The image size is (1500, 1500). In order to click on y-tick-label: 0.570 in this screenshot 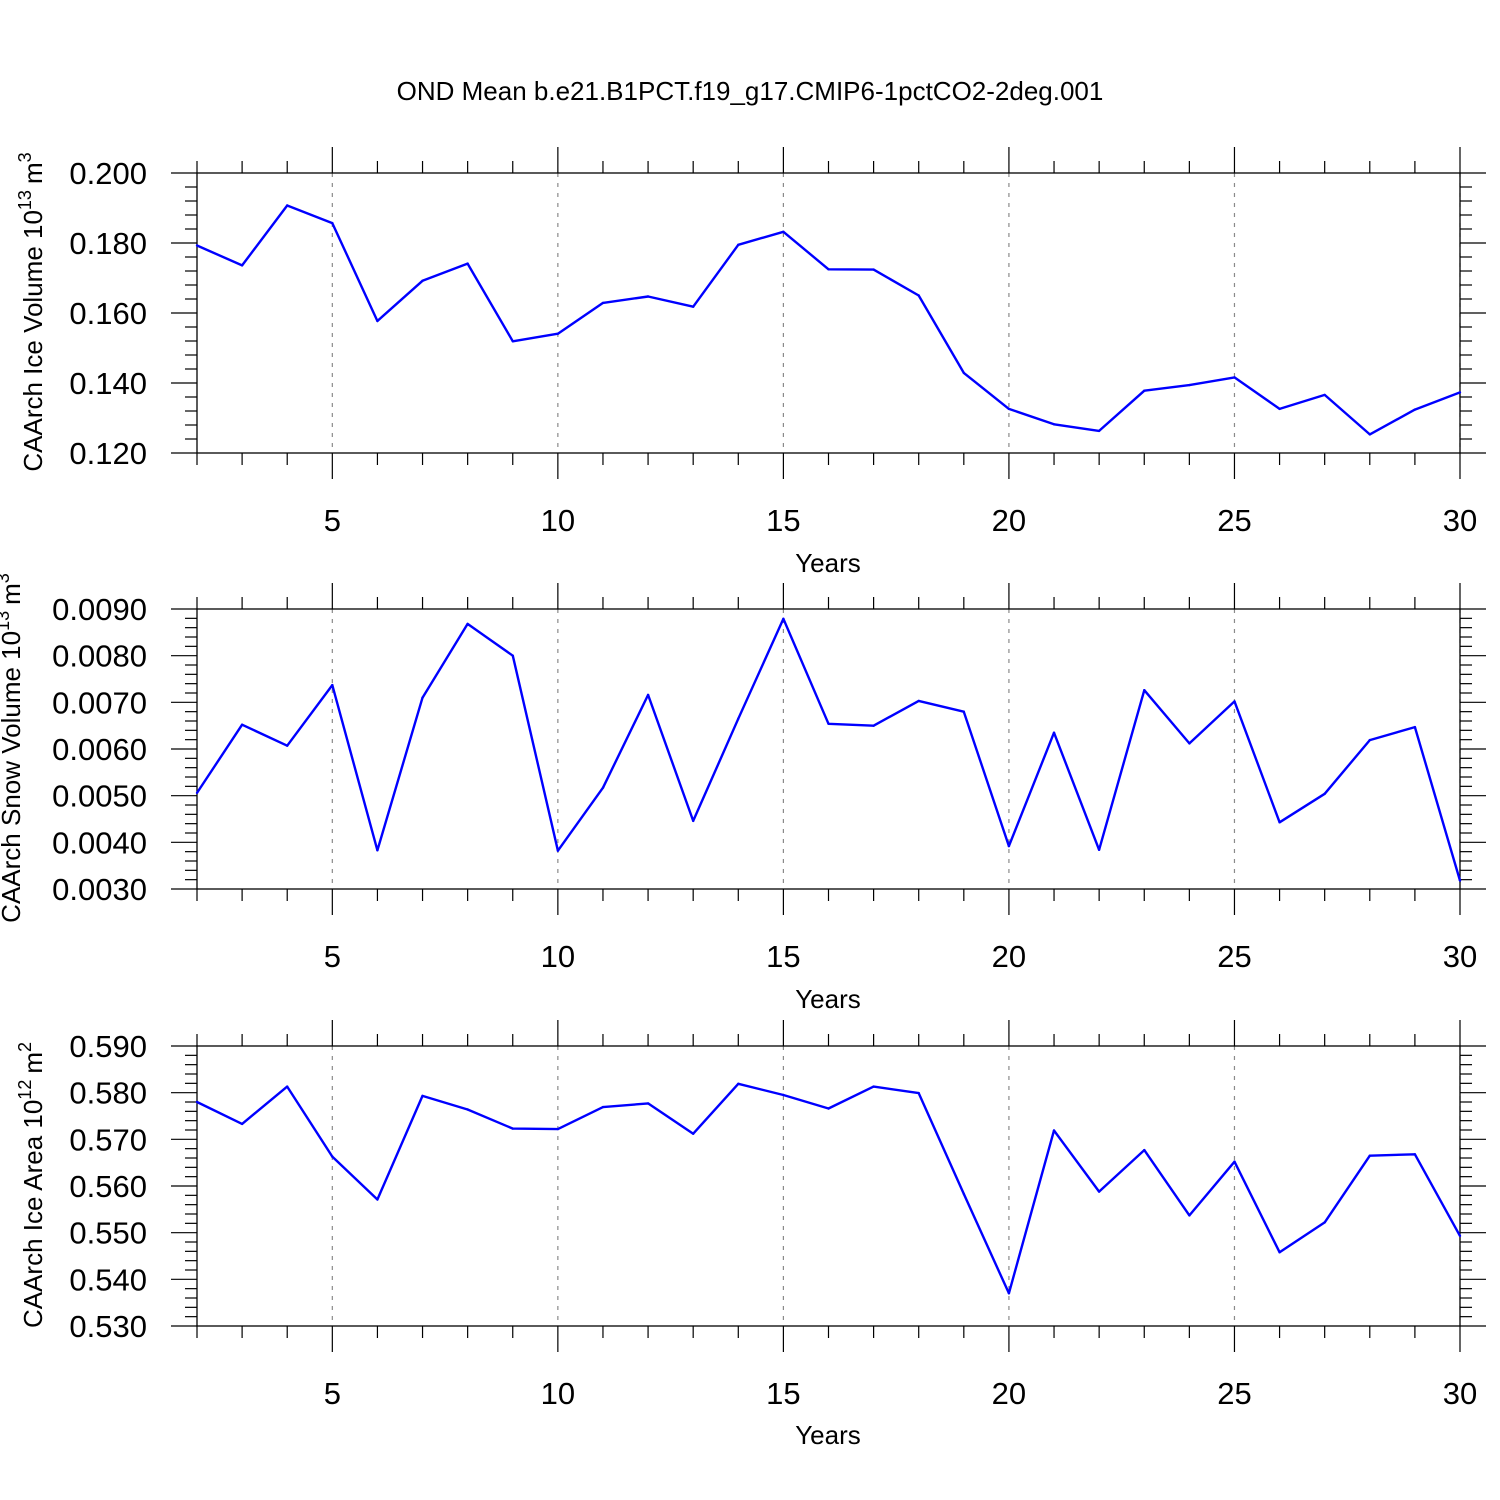, I will do `click(108, 1139)`.